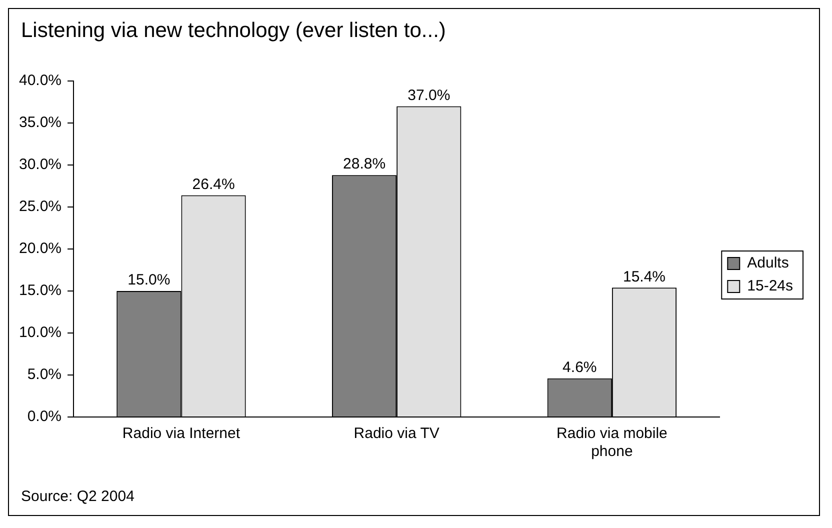 The width and height of the screenshot is (832, 528). Describe the element at coordinates (40, 291) in the screenshot. I see `y-tick-label: 15.0%` at that location.